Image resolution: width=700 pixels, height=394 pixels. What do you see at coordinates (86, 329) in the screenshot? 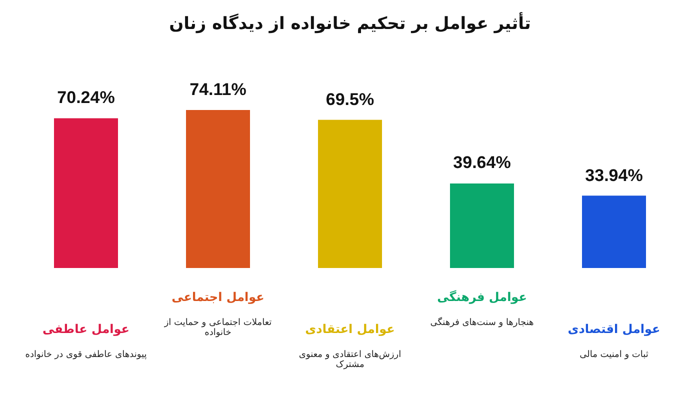
I see `x-tick-label: عوامل عاطفی` at bounding box center [86, 329].